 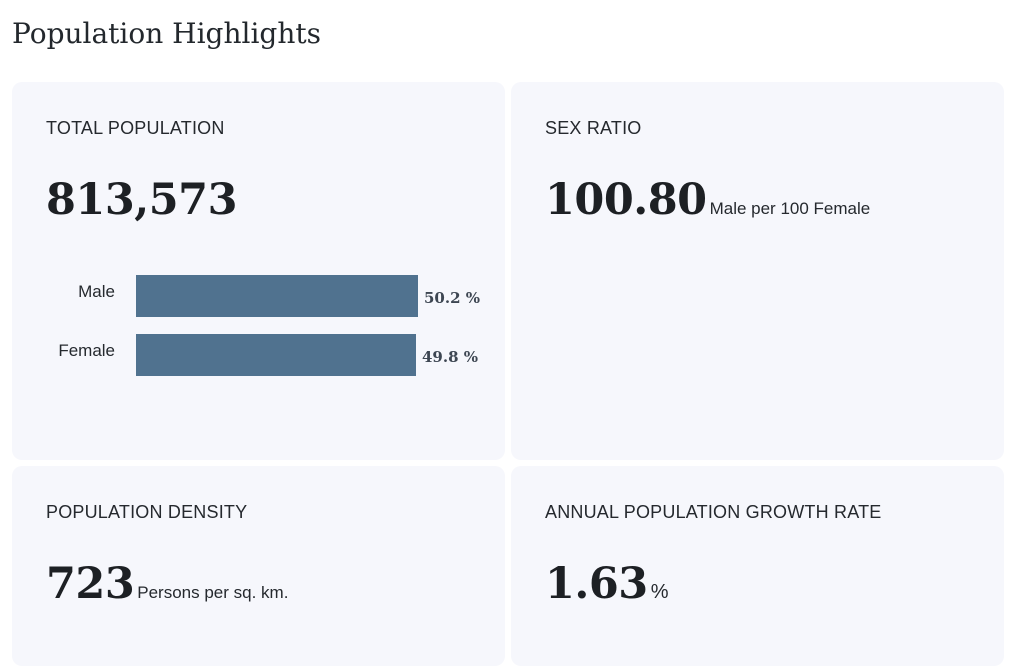 I want to click on growth-rate-card: ANNUAL POPULATION GROWTH RATE 1.63 %, so click(x=757, y=566).